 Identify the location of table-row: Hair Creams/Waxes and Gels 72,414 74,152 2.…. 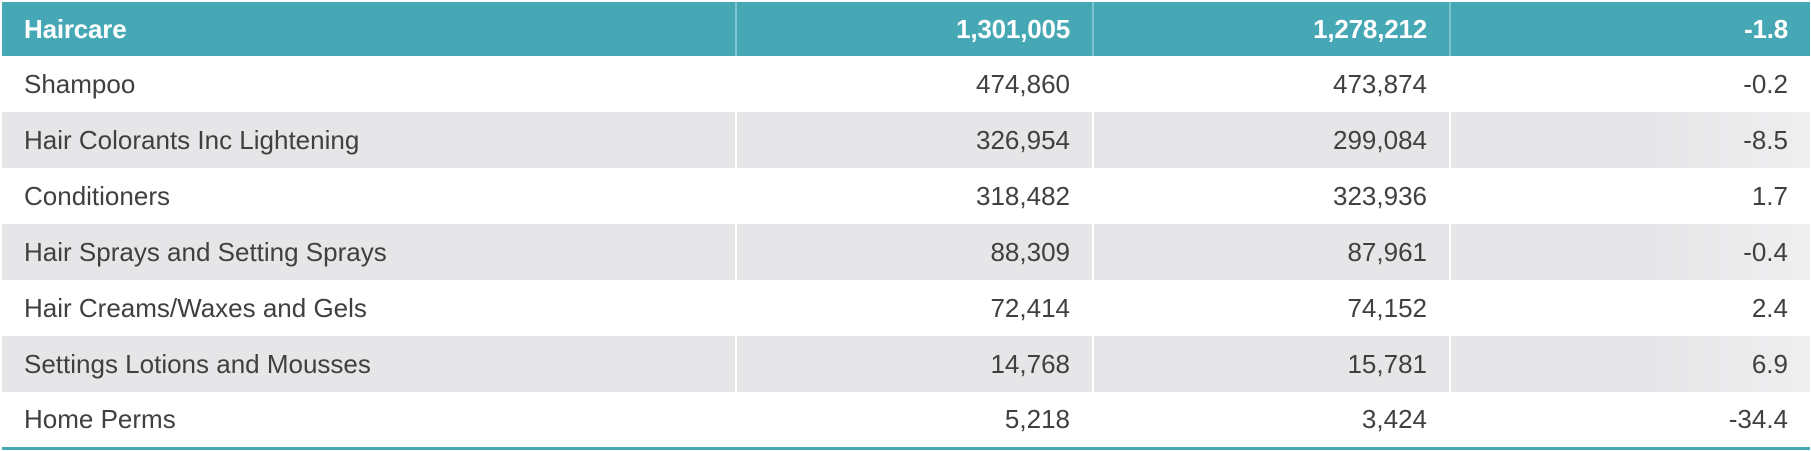
(906, 308).